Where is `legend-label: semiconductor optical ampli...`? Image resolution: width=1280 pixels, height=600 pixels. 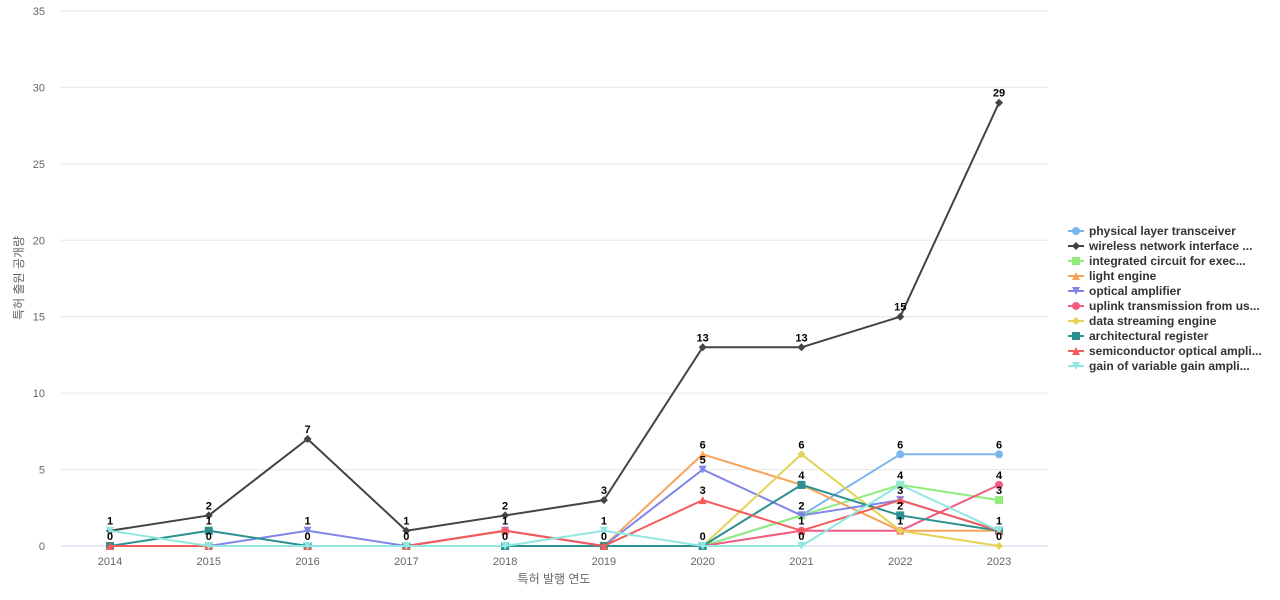 legend-label: semiconductor optical ampli... is located at coordinates (1175, 351).